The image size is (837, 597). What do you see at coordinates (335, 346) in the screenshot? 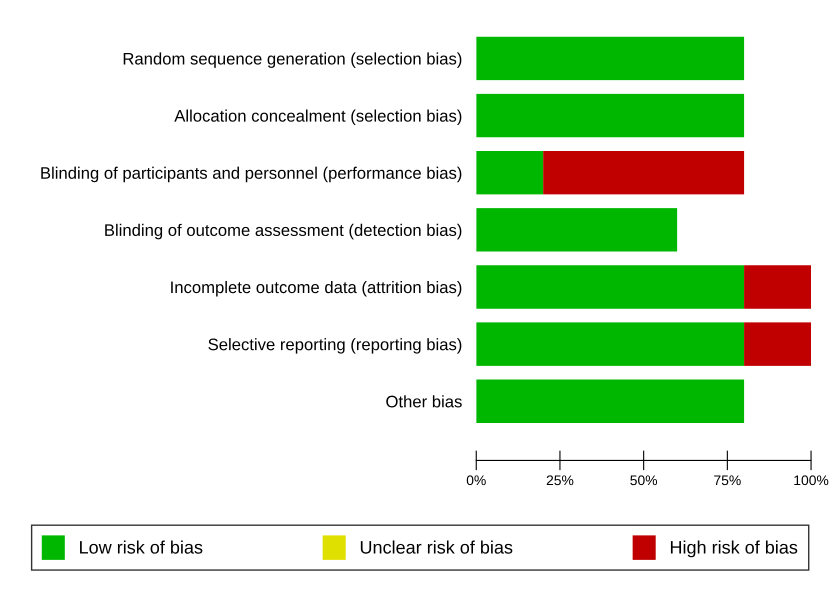
I see `y-tick-label: Selective reporting (reporting bias)` at bounding box center [335, 346].